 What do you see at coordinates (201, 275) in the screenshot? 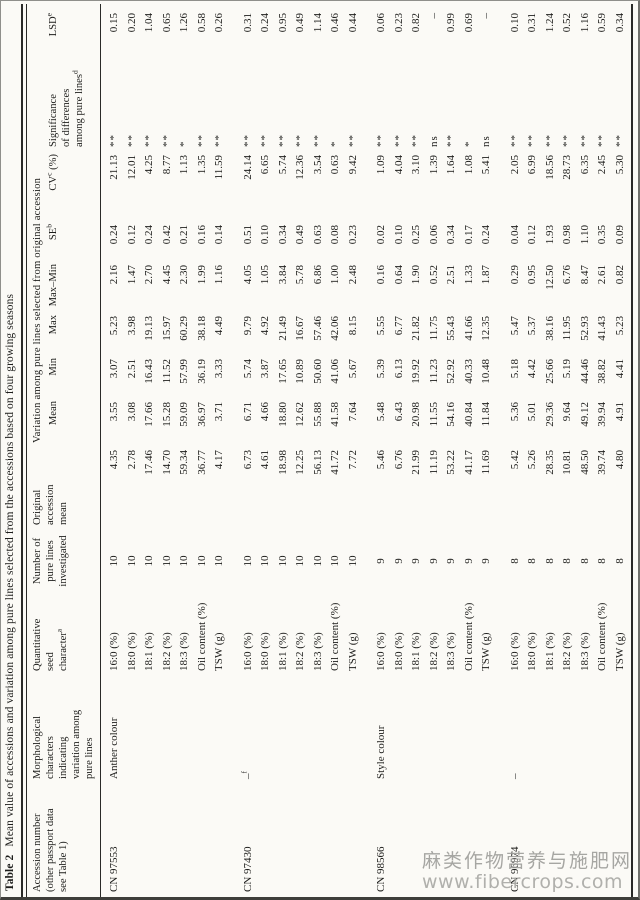
I see `max-min-cell: 1.99` at bounding box center [201, 275].